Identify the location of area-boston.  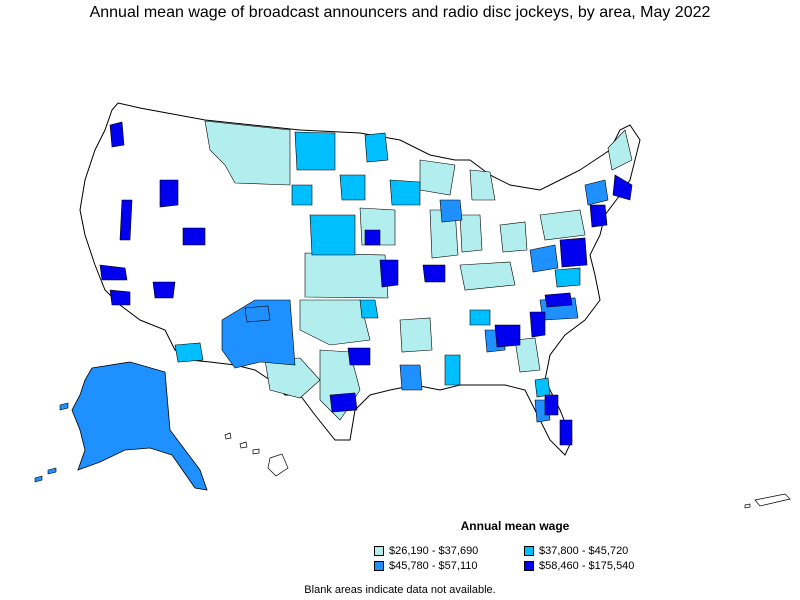
(622, 187).